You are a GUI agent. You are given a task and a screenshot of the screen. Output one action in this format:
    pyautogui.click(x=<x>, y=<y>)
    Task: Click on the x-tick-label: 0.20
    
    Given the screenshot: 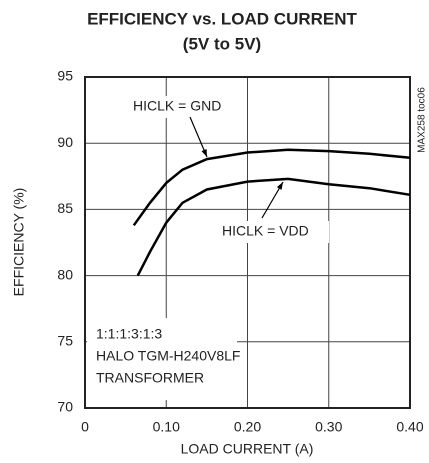 What is the action you would take?
    pyautogui.click(x=247, y=427)
    